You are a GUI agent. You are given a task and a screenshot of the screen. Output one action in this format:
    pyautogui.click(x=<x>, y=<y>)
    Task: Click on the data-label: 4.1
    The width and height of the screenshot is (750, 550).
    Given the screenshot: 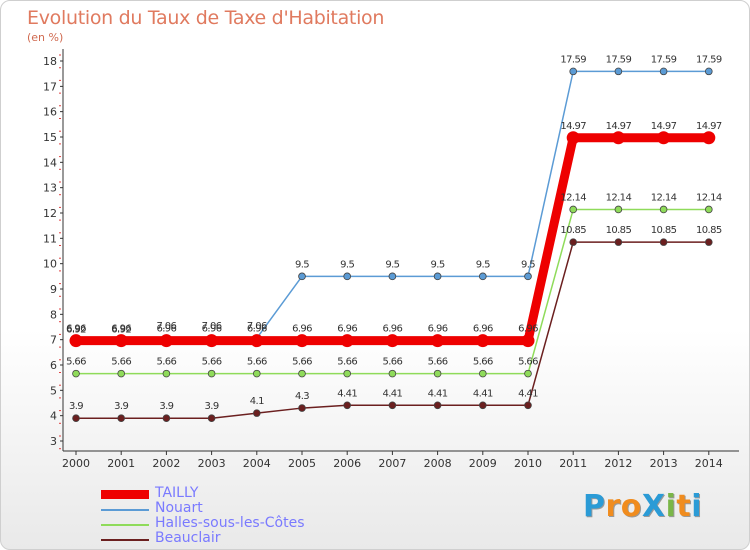 What is the action you would take?
    pyautogui.click(x=257, y=401)
    